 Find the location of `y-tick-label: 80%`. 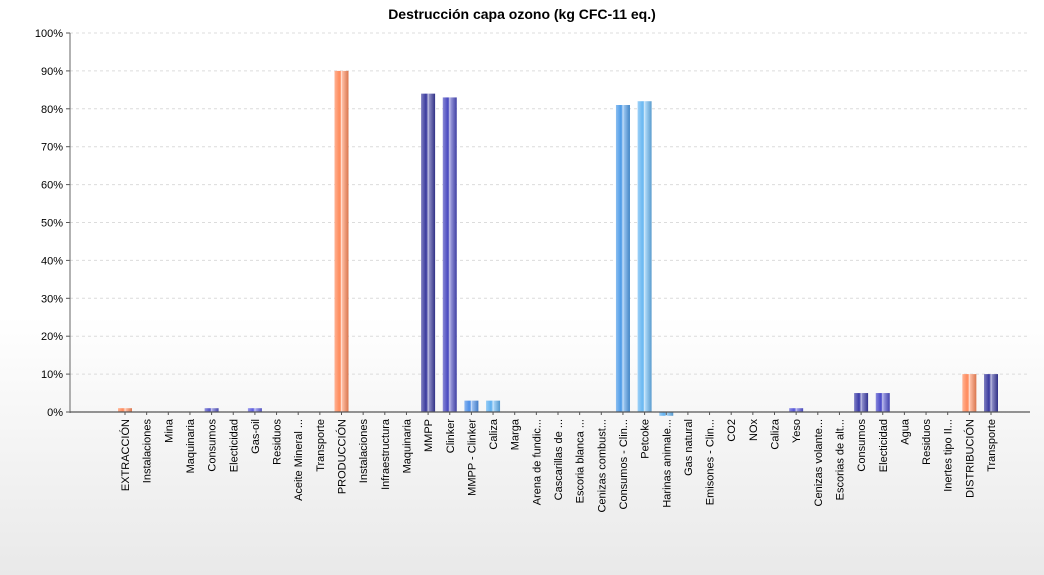

y-tick-label: 80% is located at coordinates (52, 110).